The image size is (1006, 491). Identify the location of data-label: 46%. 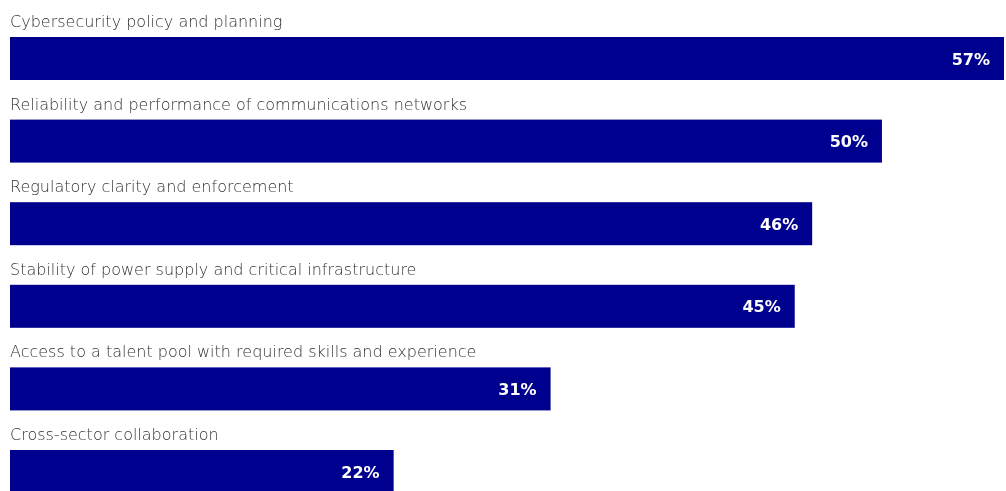
(779, 224).